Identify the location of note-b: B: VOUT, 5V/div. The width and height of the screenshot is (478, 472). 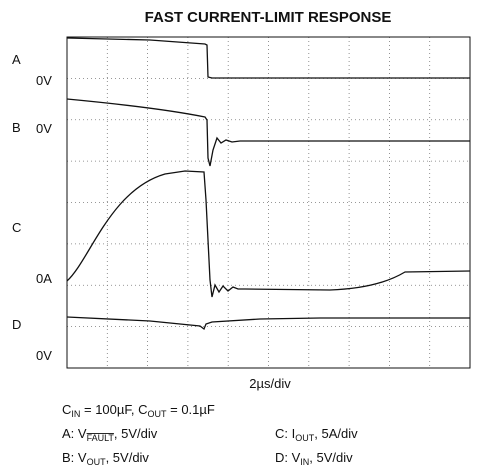
(105, 458).